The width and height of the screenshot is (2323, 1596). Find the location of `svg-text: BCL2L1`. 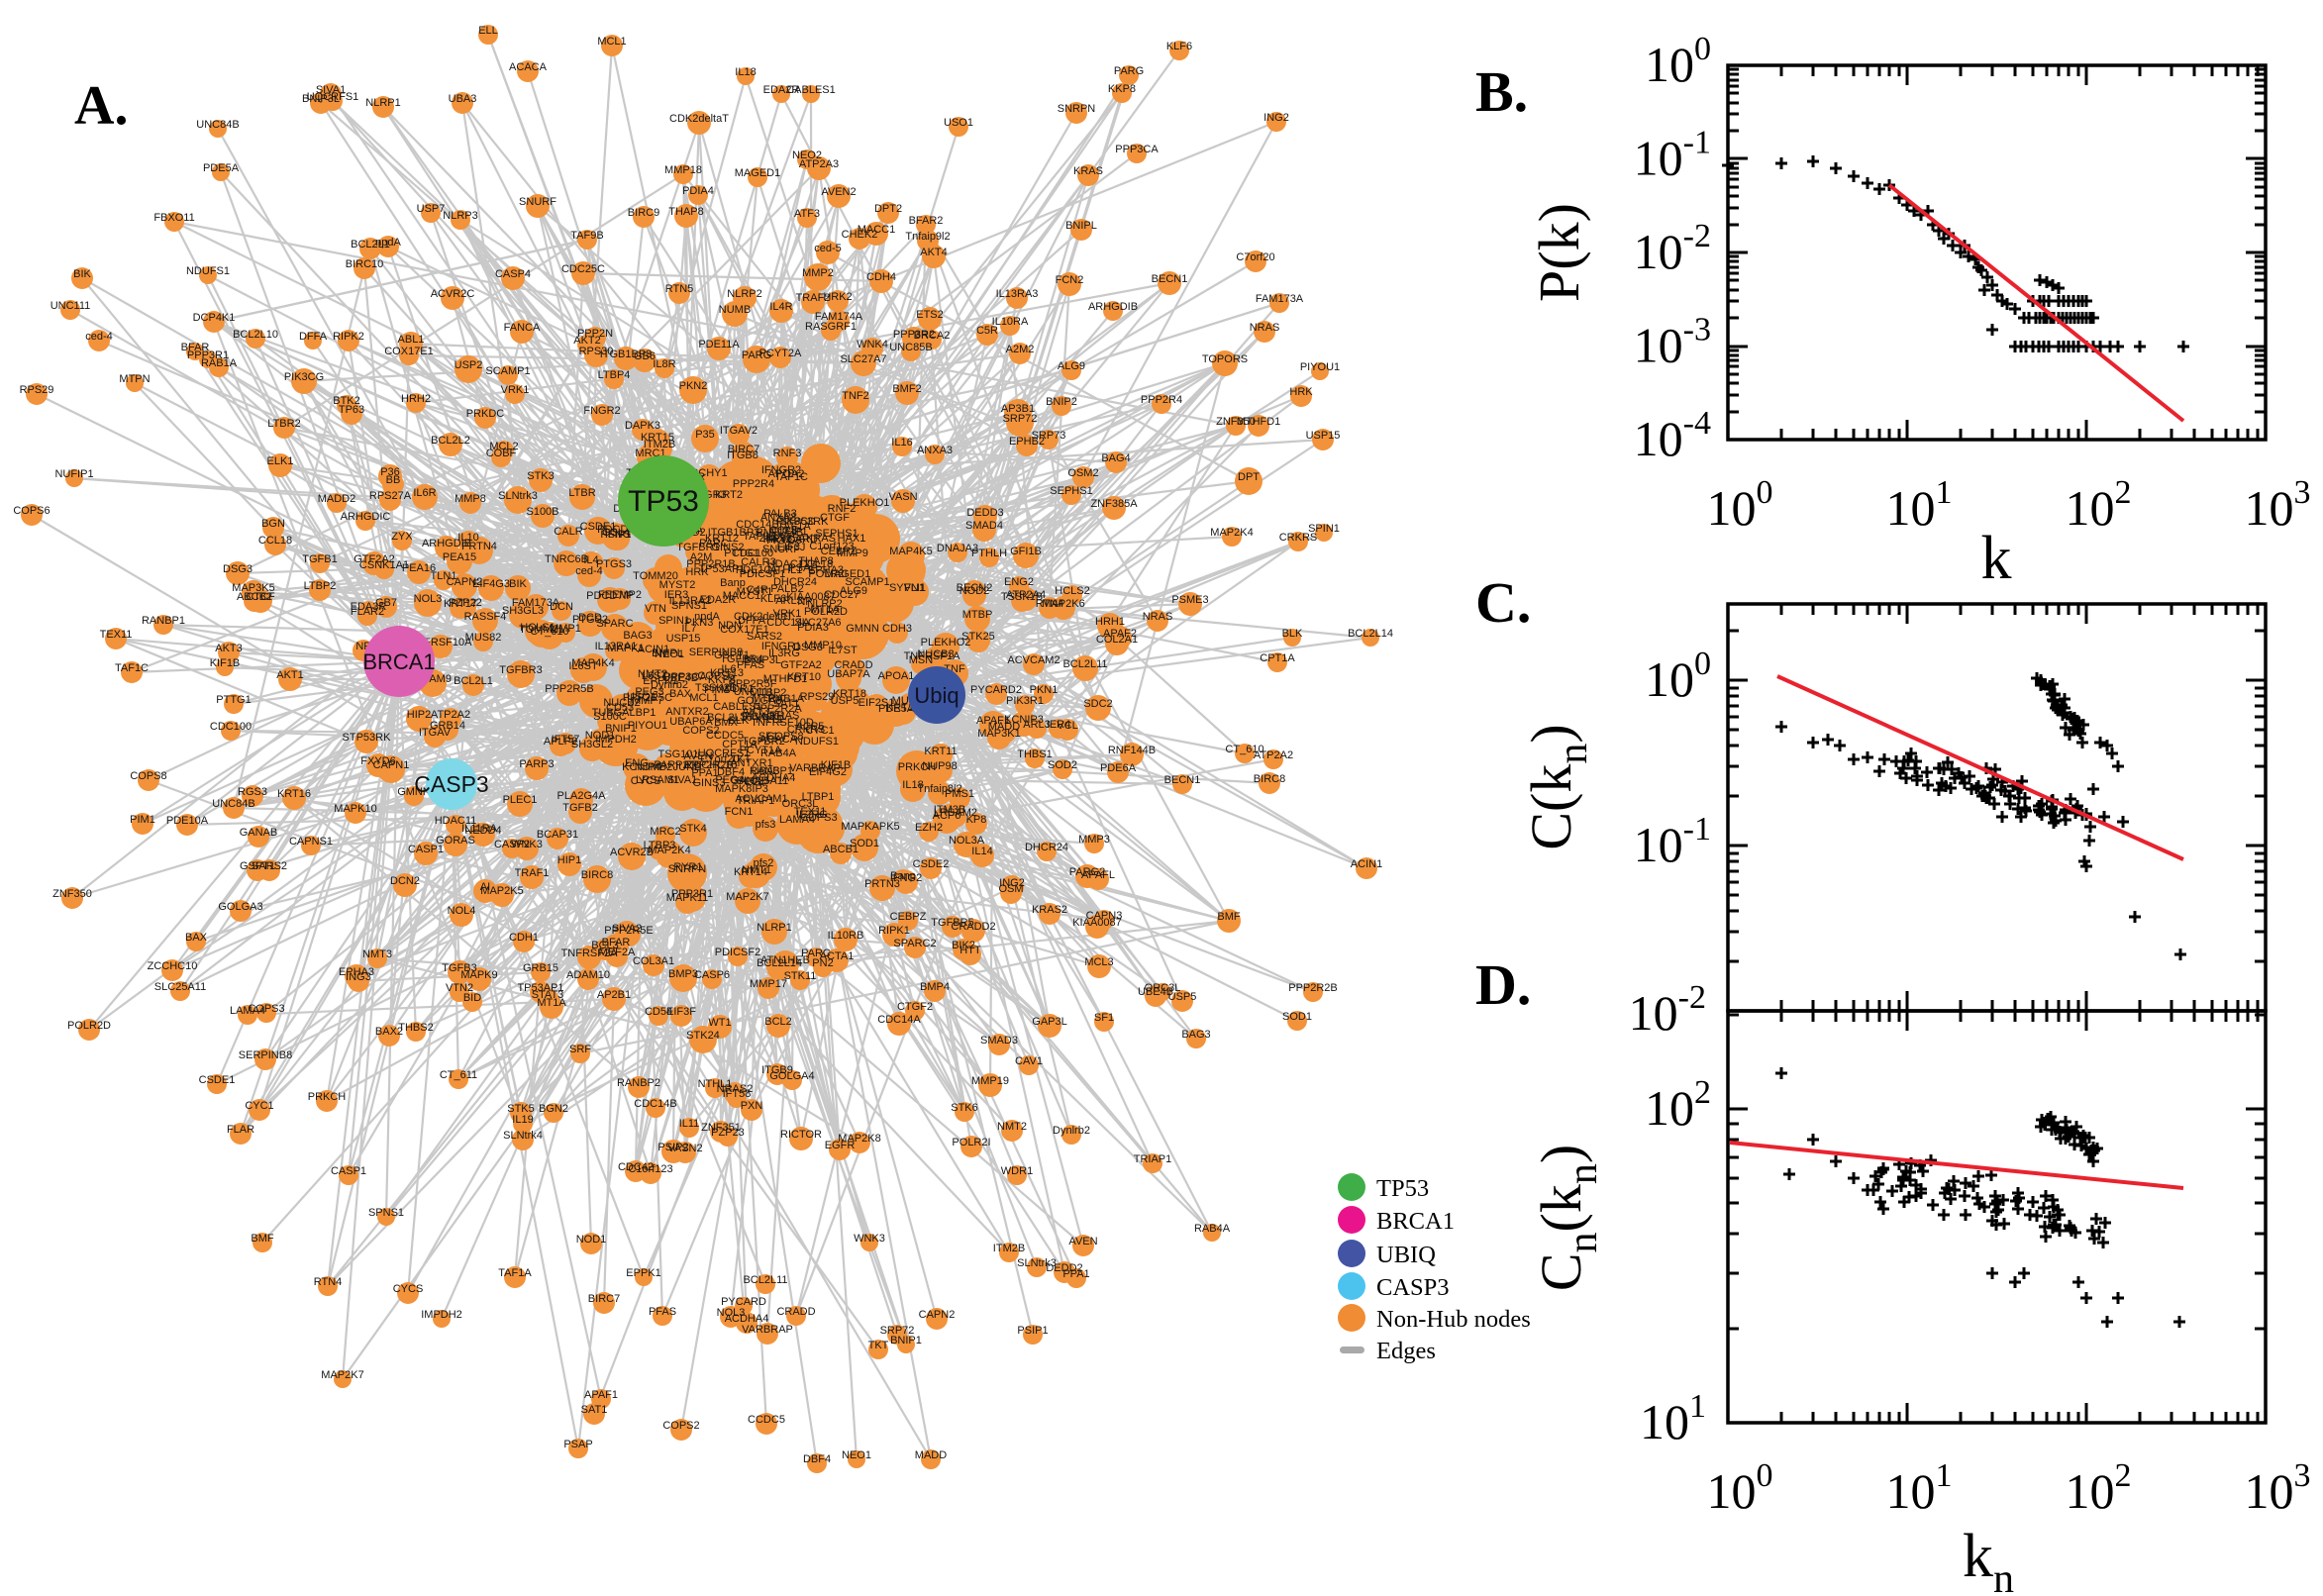

svg-text: BCL2L1 is located at coordinates (473, 681).